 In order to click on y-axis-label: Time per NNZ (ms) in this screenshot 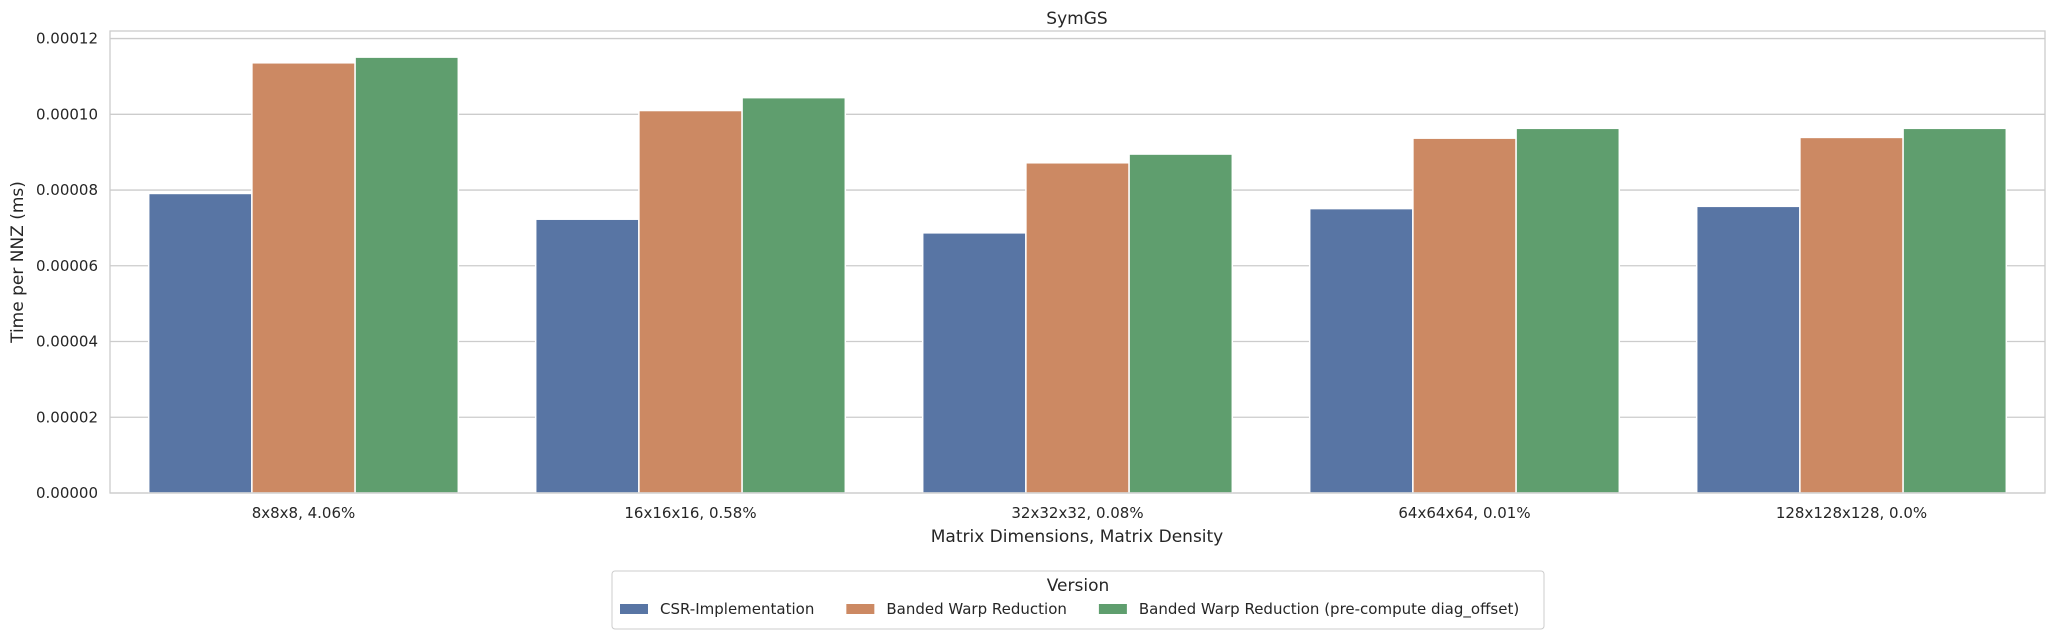, I will do `click(18, 262)`.